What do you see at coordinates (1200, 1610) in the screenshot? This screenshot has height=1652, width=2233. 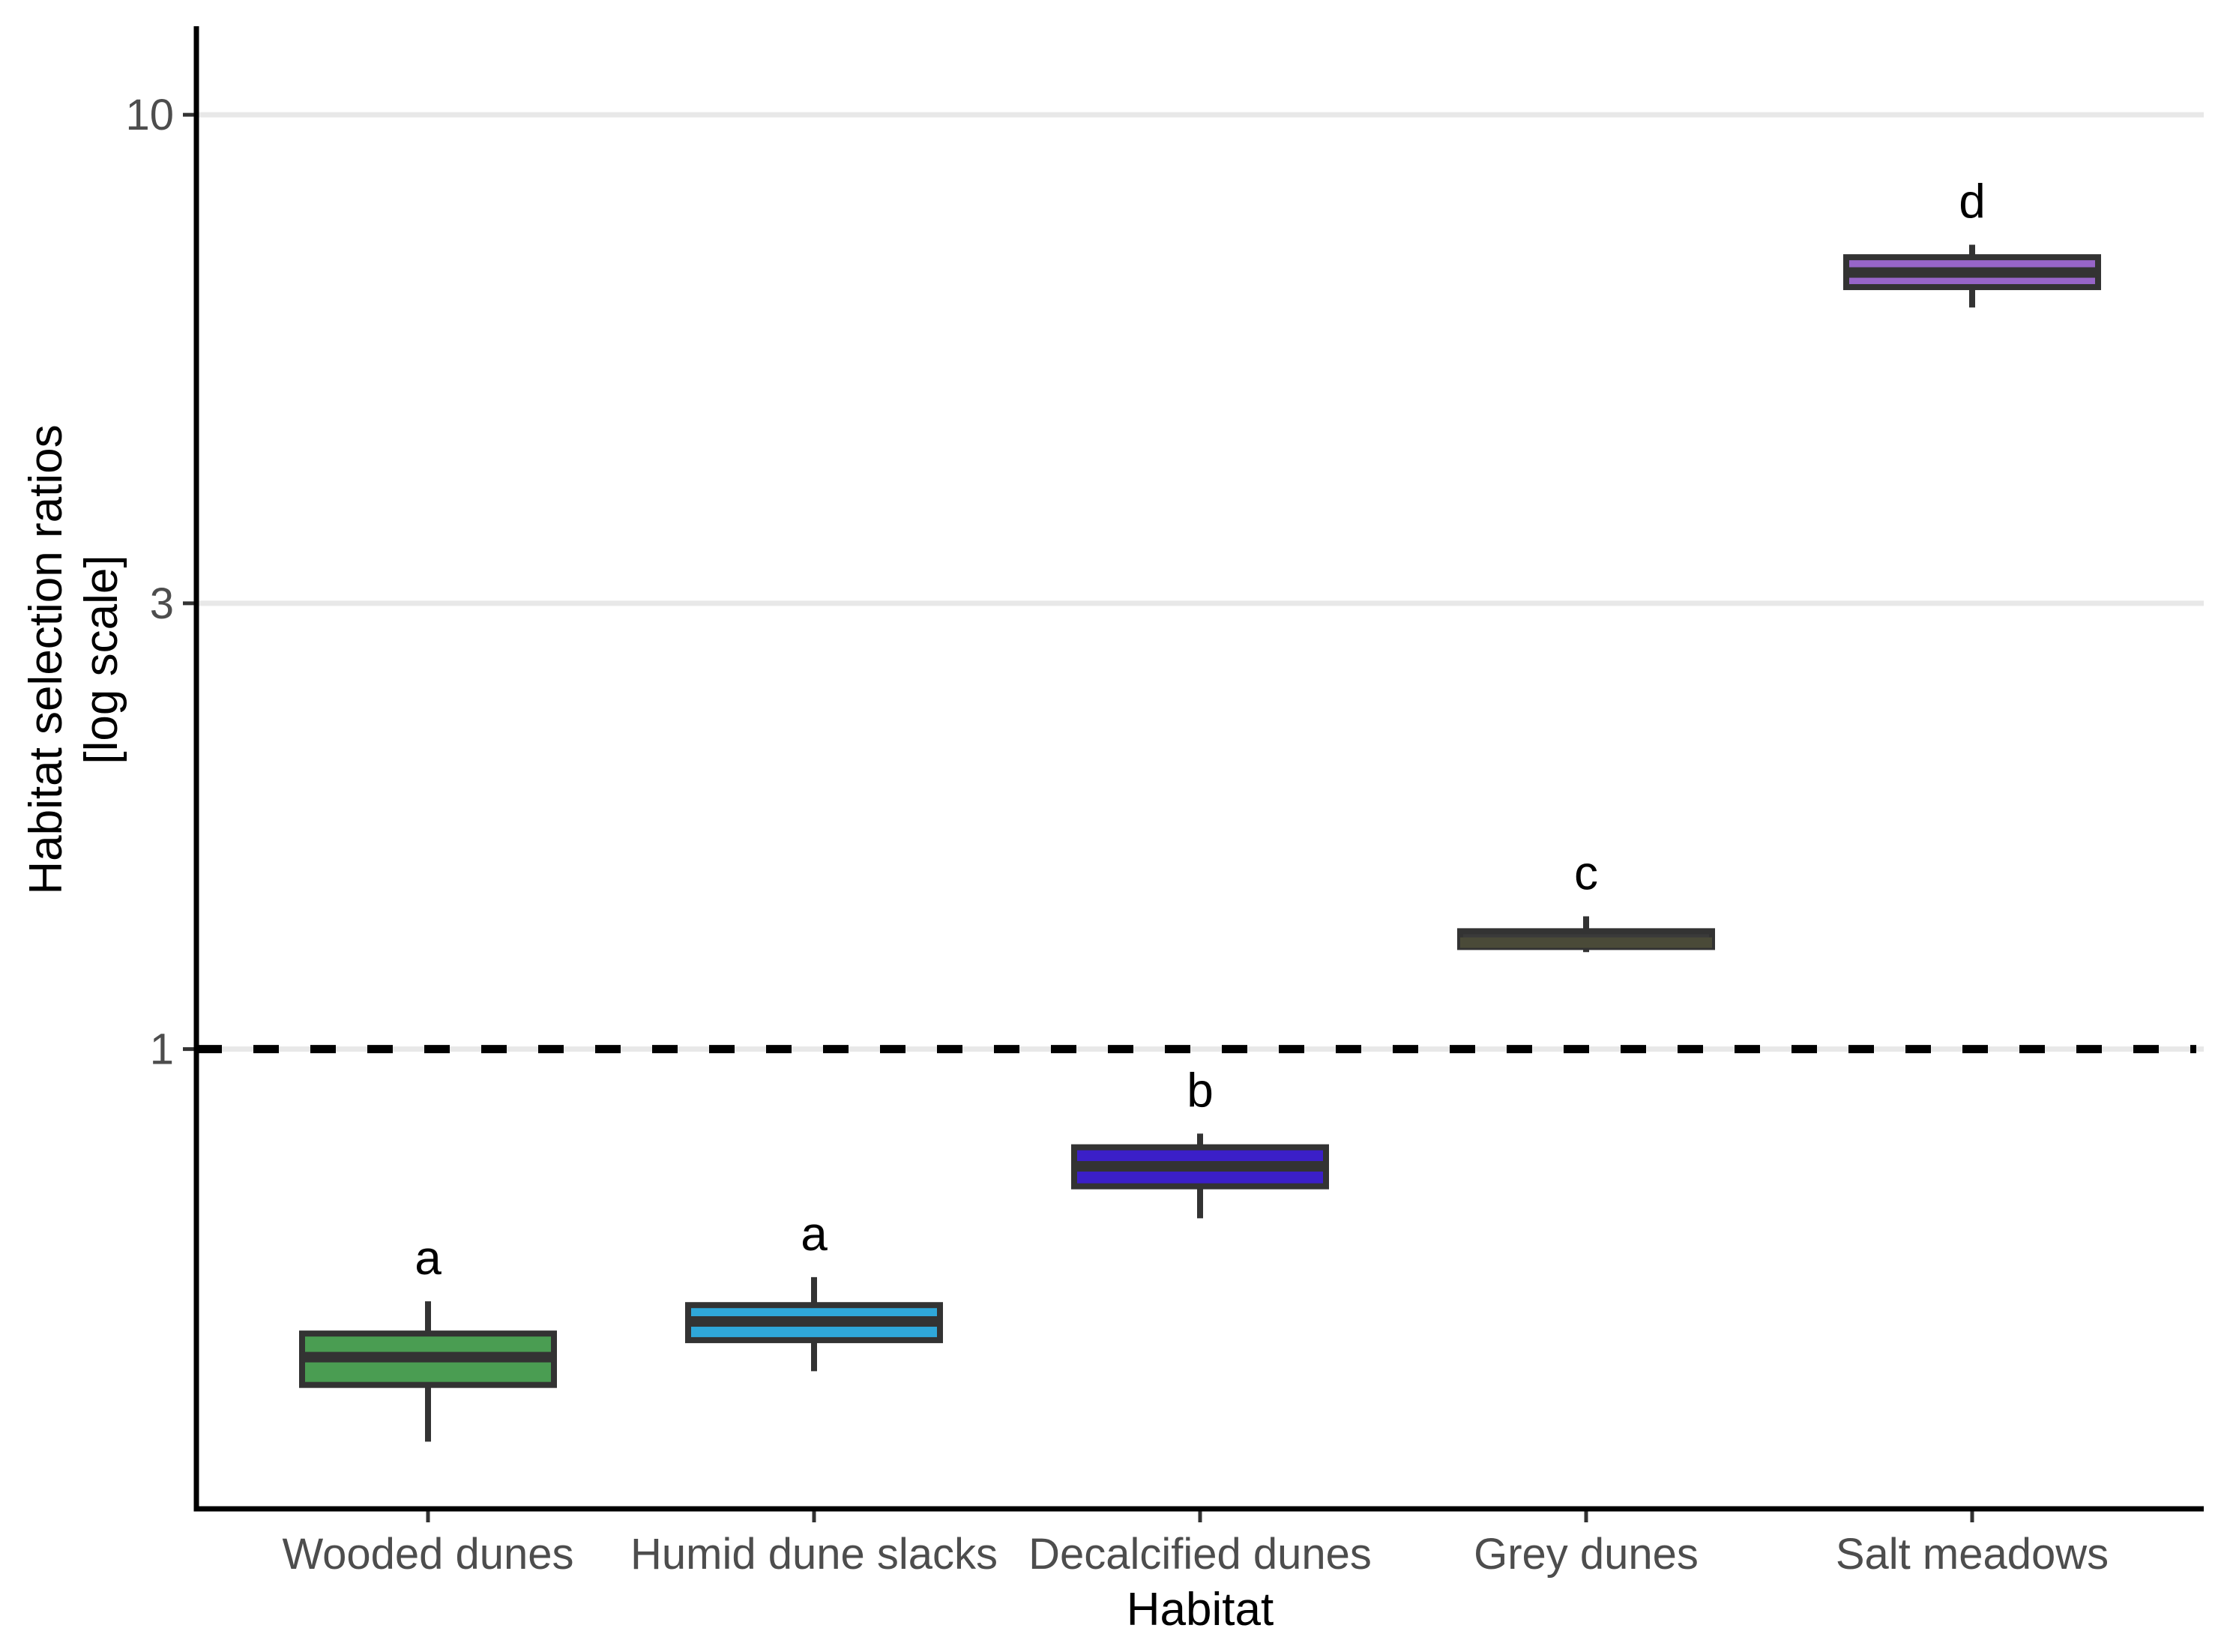 I see `x-axis-title: Habitat` at bounding box center [1200, 1610].